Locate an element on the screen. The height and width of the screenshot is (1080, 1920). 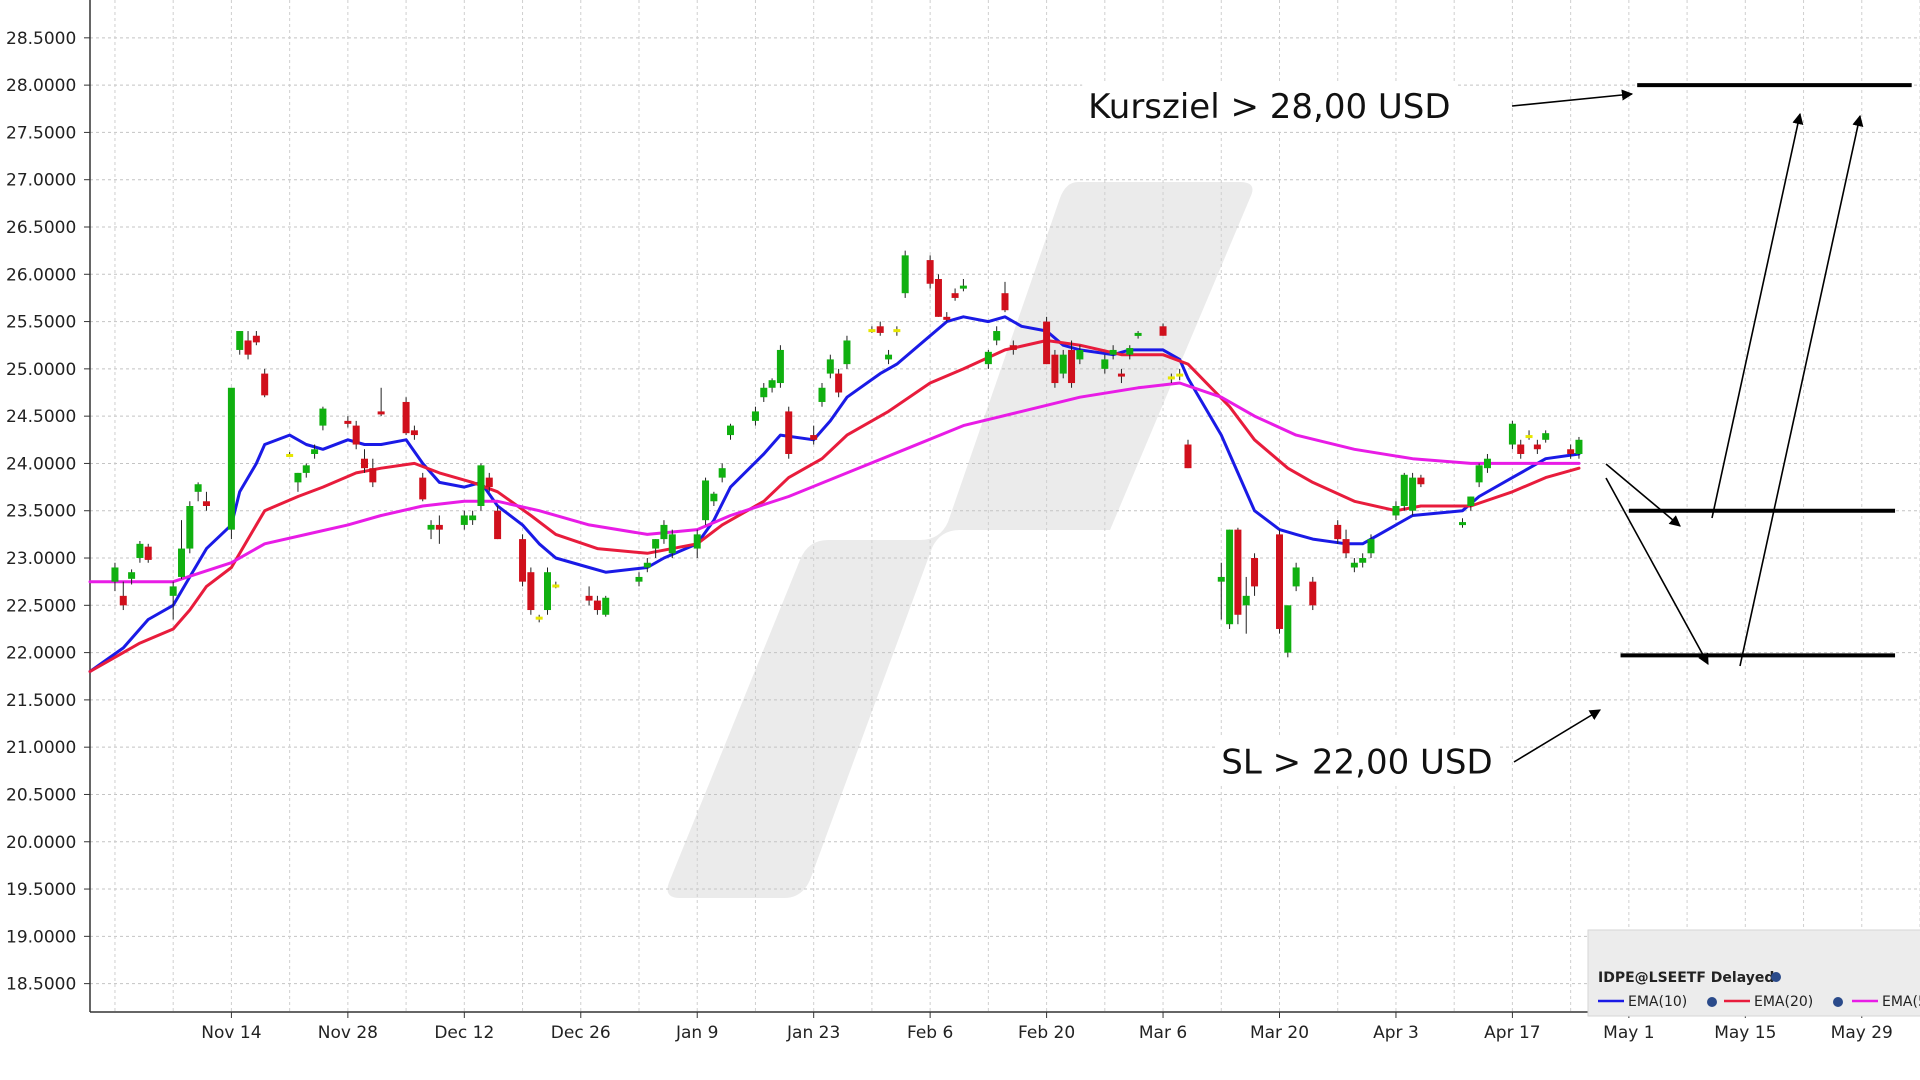
x-tick-label-13: May 15 is located at coordinates (1745, 1033).